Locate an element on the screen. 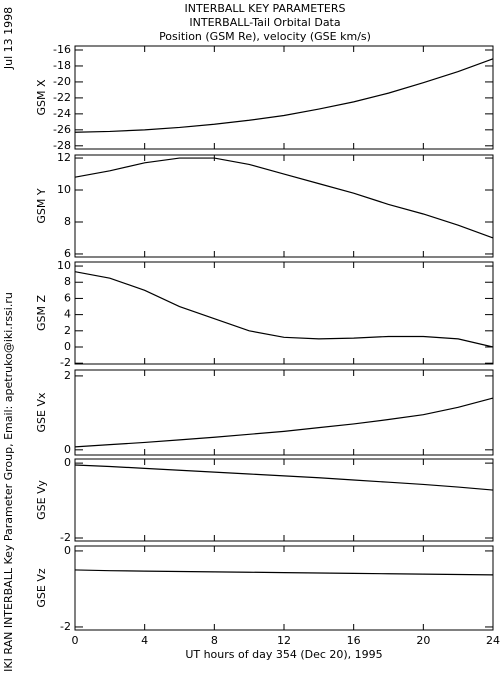 This screenshot has width=504, height=684. y-axis-label: GSM Y is located at coordinates (41, 205).